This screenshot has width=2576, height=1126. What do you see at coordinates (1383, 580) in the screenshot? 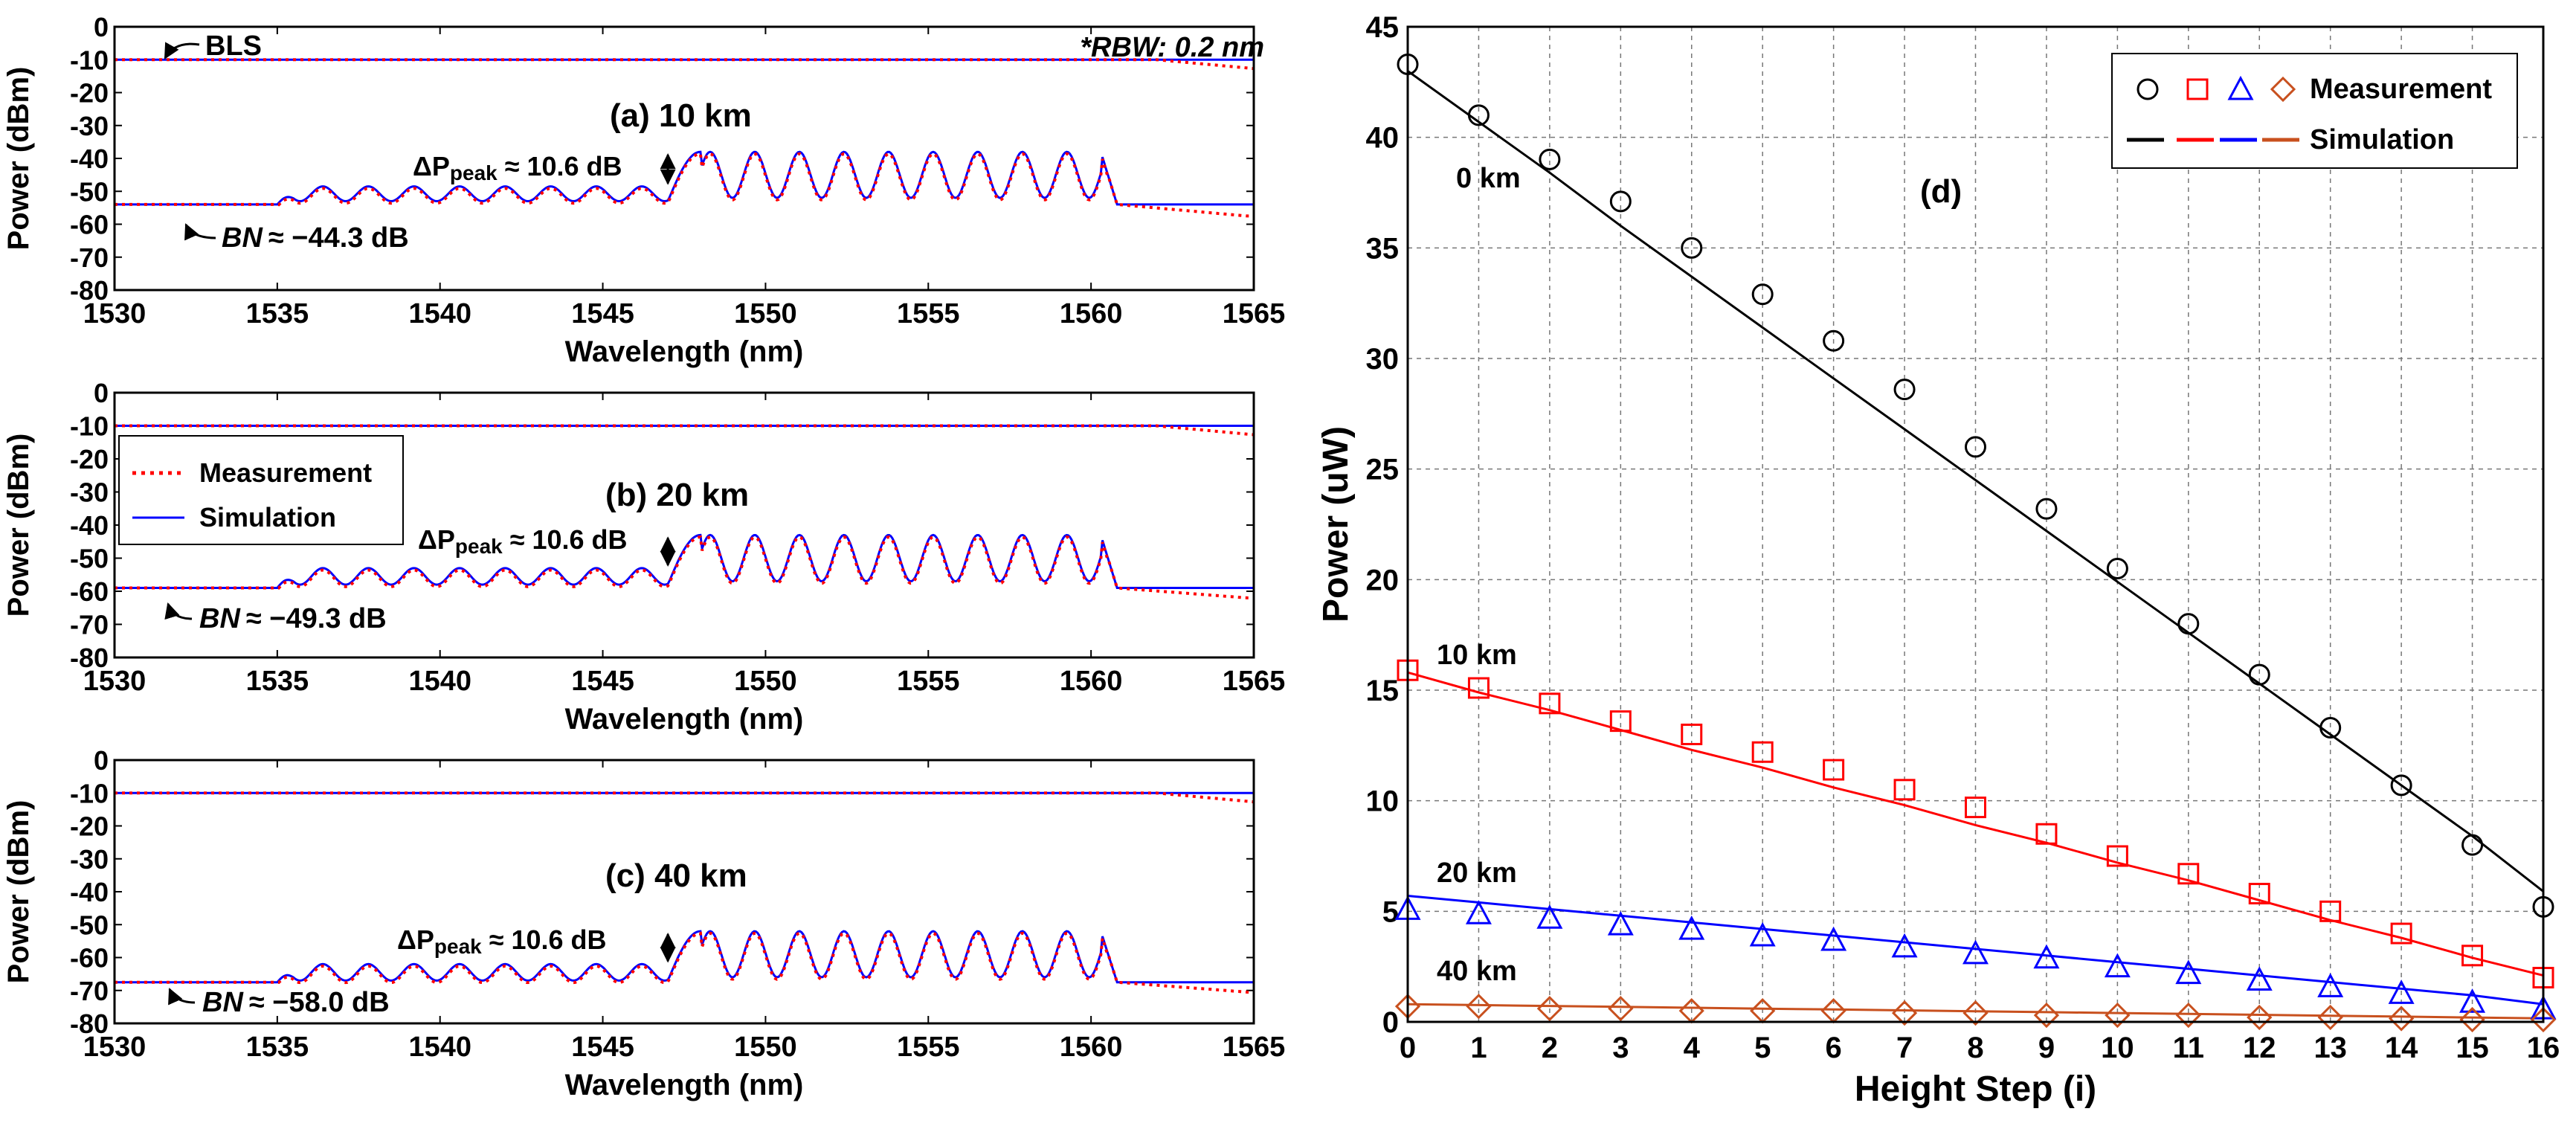
I see `y-tick-label: 20` at bounding box center [1383, 580].